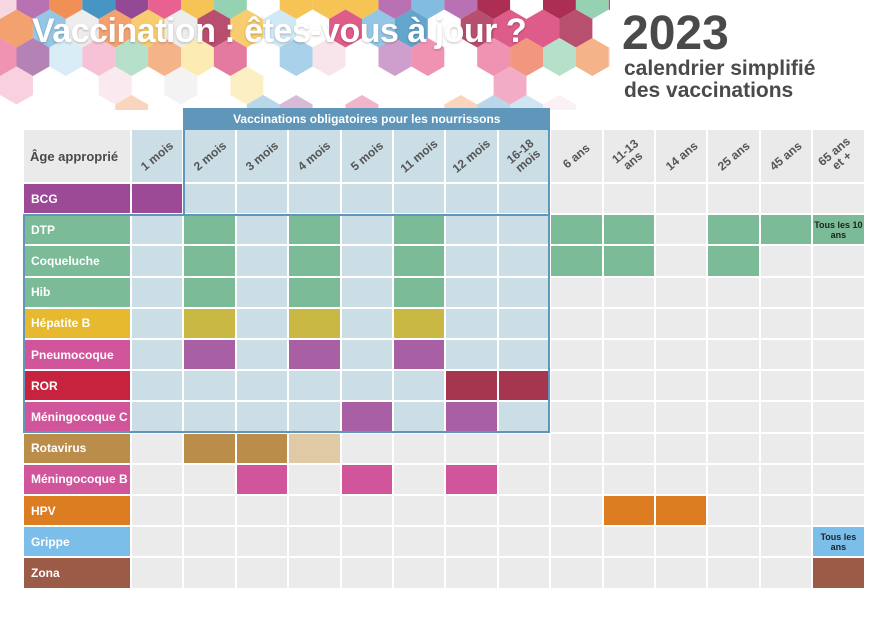 This screenshot has width=885, height=620. I want to click on hexagon-pattern, so click(305, 55).